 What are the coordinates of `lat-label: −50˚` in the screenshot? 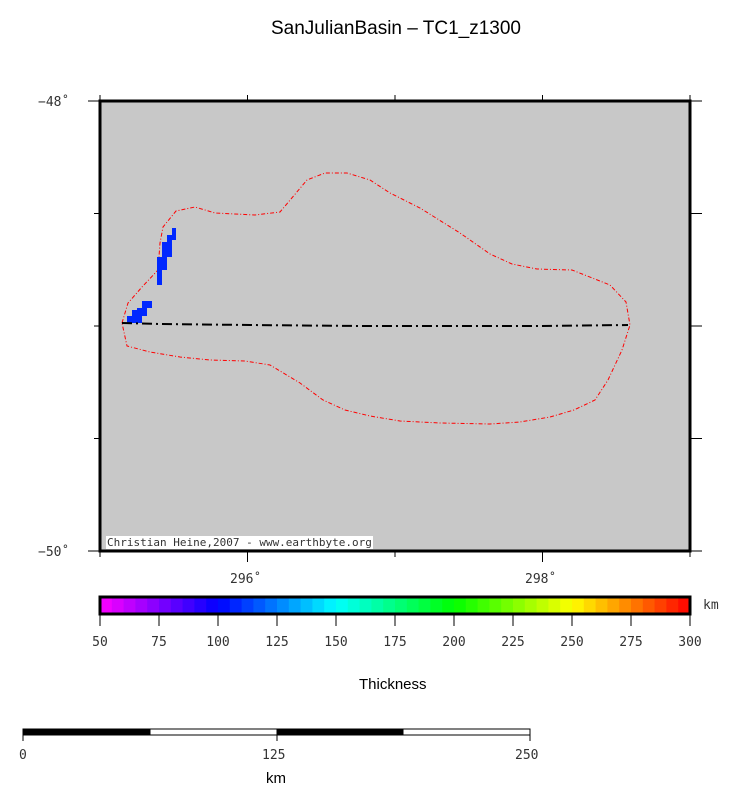 It's located at (54, 552).